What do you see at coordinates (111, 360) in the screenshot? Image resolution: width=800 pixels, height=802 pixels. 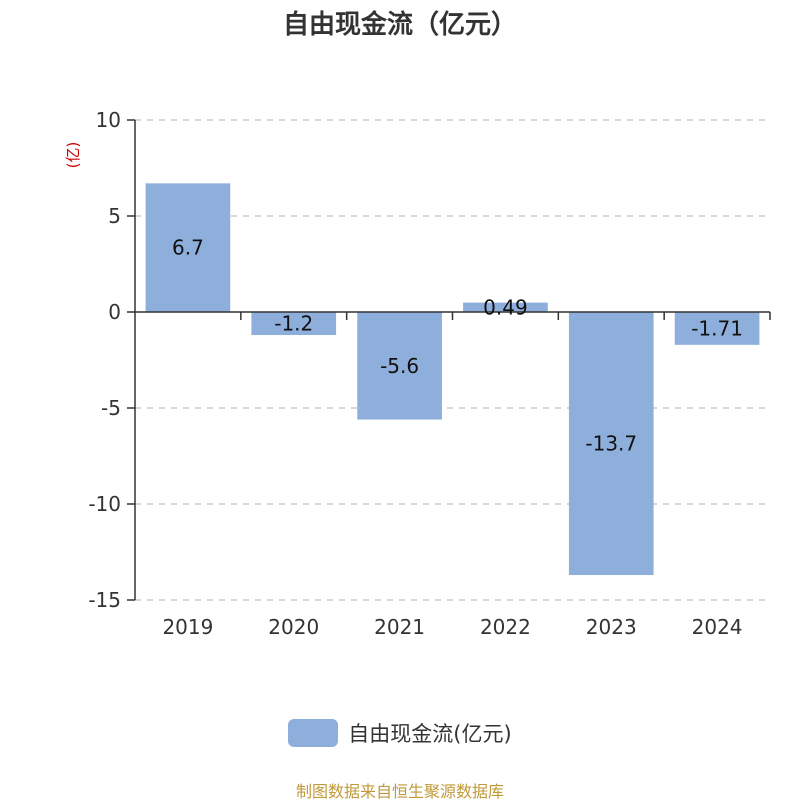 I see `y-tick-labels: 10 5 0 -5 -10 -15` at bounding box center [111, 360].